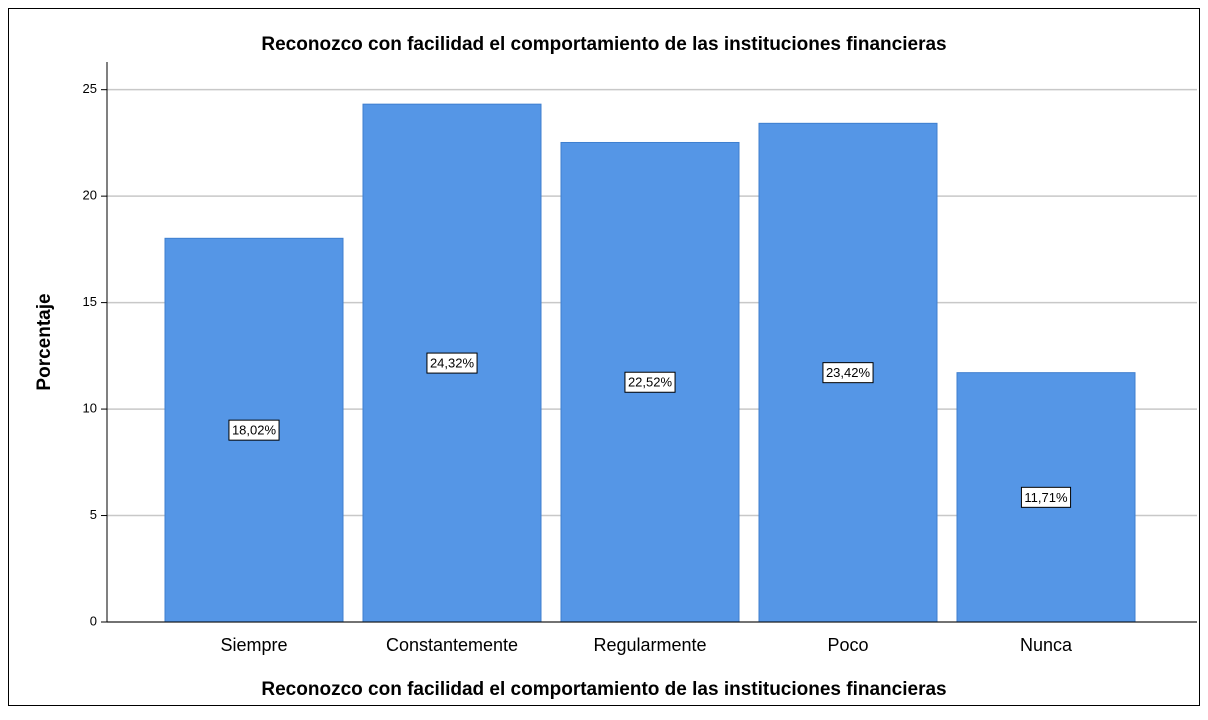 The height and width of the screenshot is (720, 1208). I want to click on value-label: 11,71%, so click(1046, 497).